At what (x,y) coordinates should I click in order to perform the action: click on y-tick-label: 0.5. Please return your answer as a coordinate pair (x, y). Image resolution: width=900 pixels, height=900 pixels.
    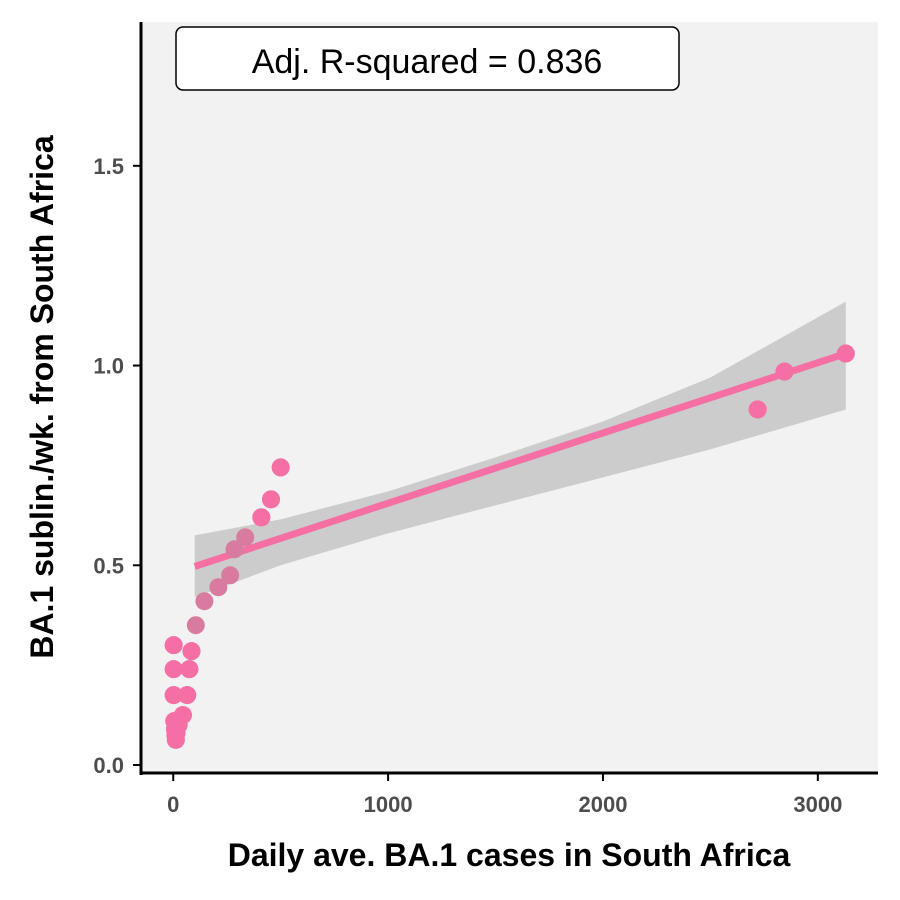
    Looking at the image, I should click on (108, 565).